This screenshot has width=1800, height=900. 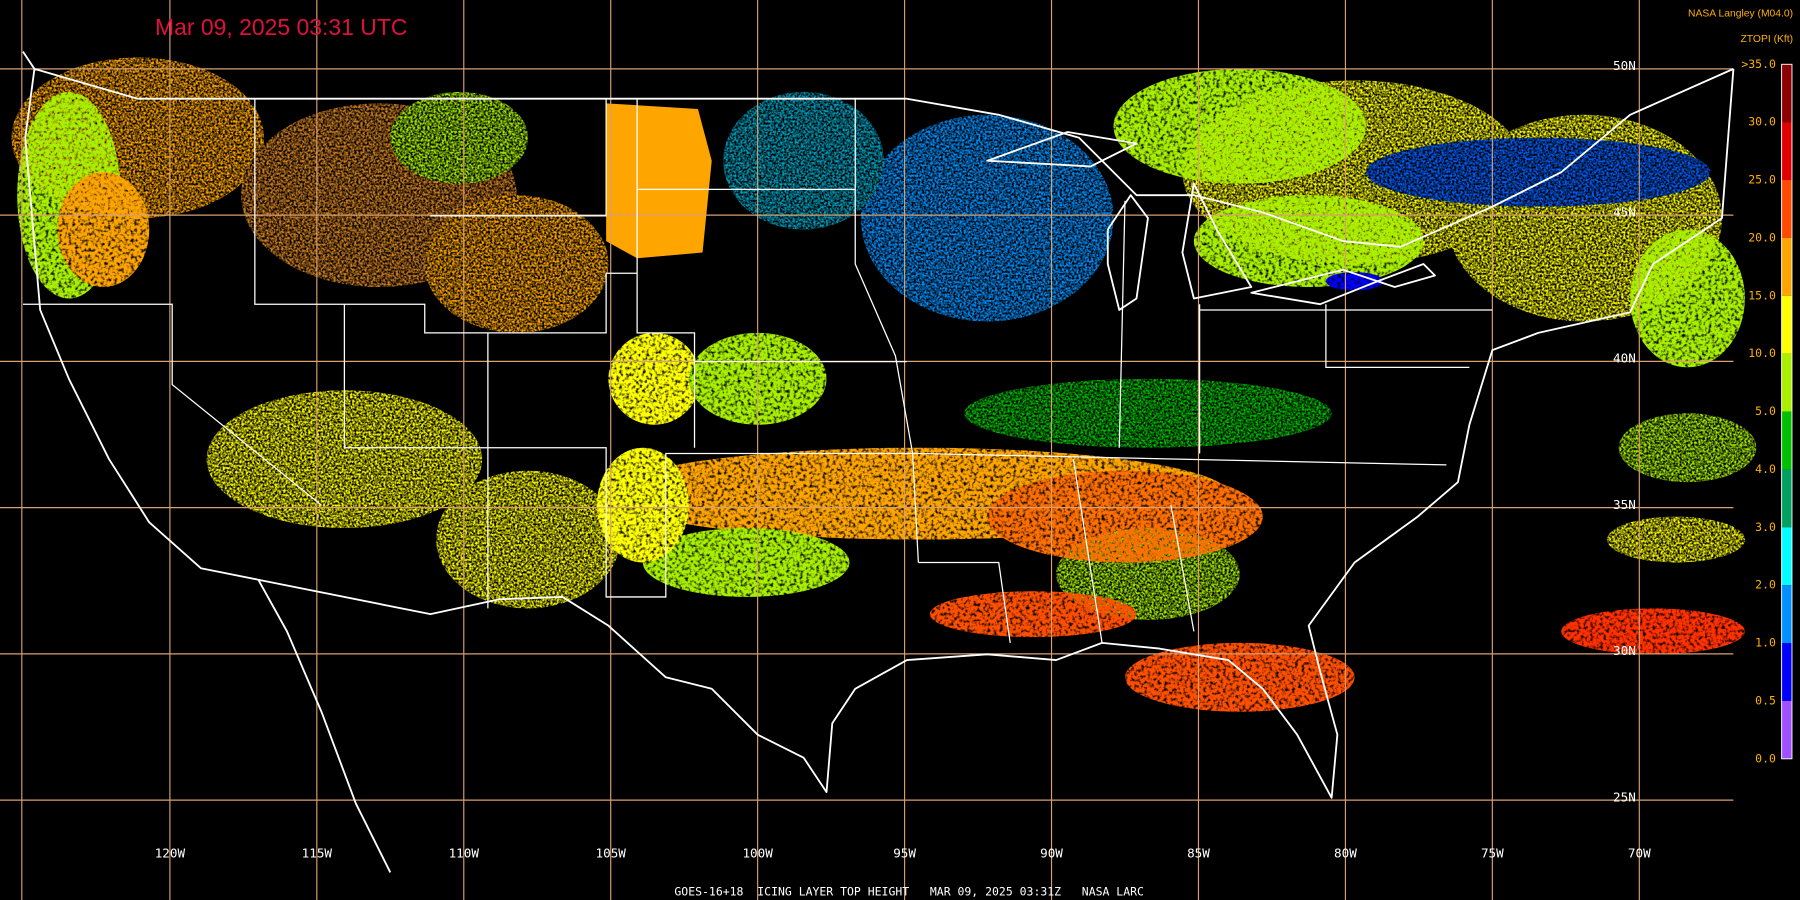 What do you see at coordinates (659, 181) in the screenshot?
I see `cloud-solid` at bounding box center [659, 181].